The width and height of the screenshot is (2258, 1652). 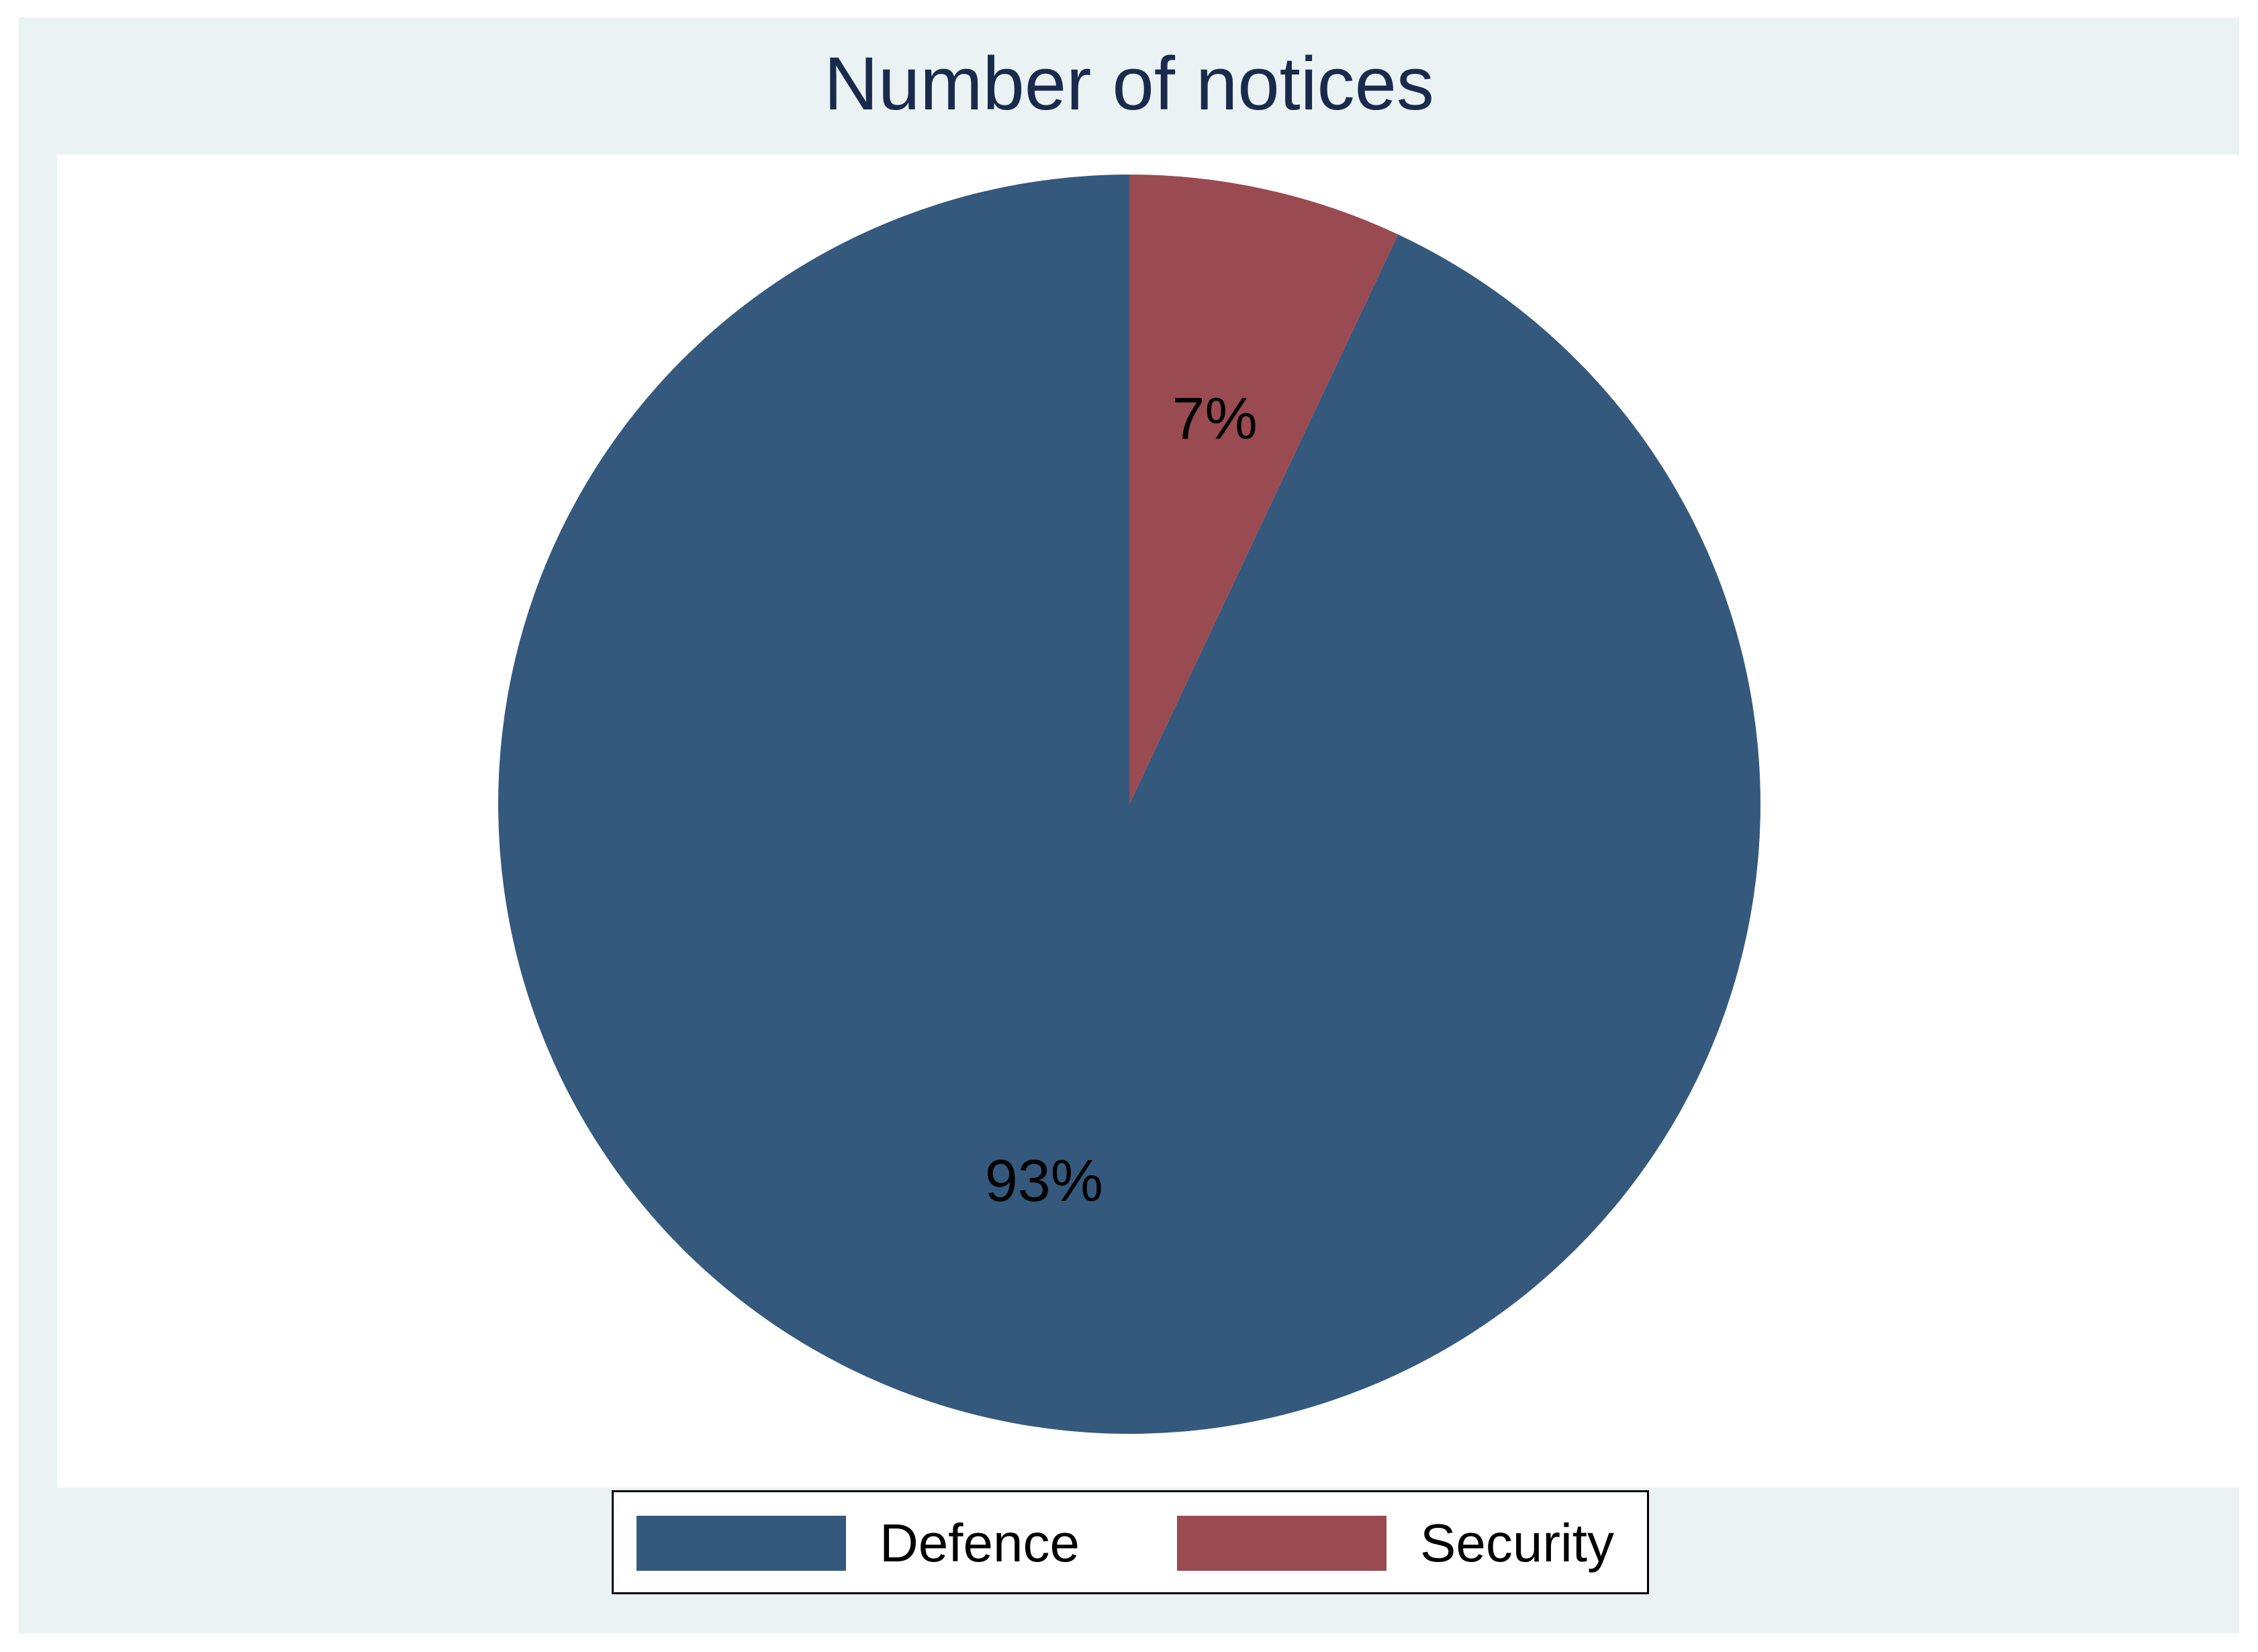 I want to click on chart-title: Number of notices, so click(x=1129, y=84).